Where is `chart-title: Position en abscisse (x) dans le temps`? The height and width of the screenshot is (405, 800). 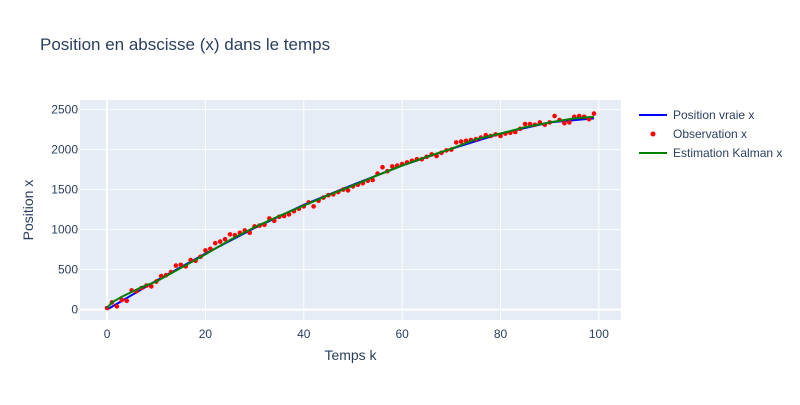 chart-title: Position en abscisse (x) dans le temps is located at coordinates (185, 44).